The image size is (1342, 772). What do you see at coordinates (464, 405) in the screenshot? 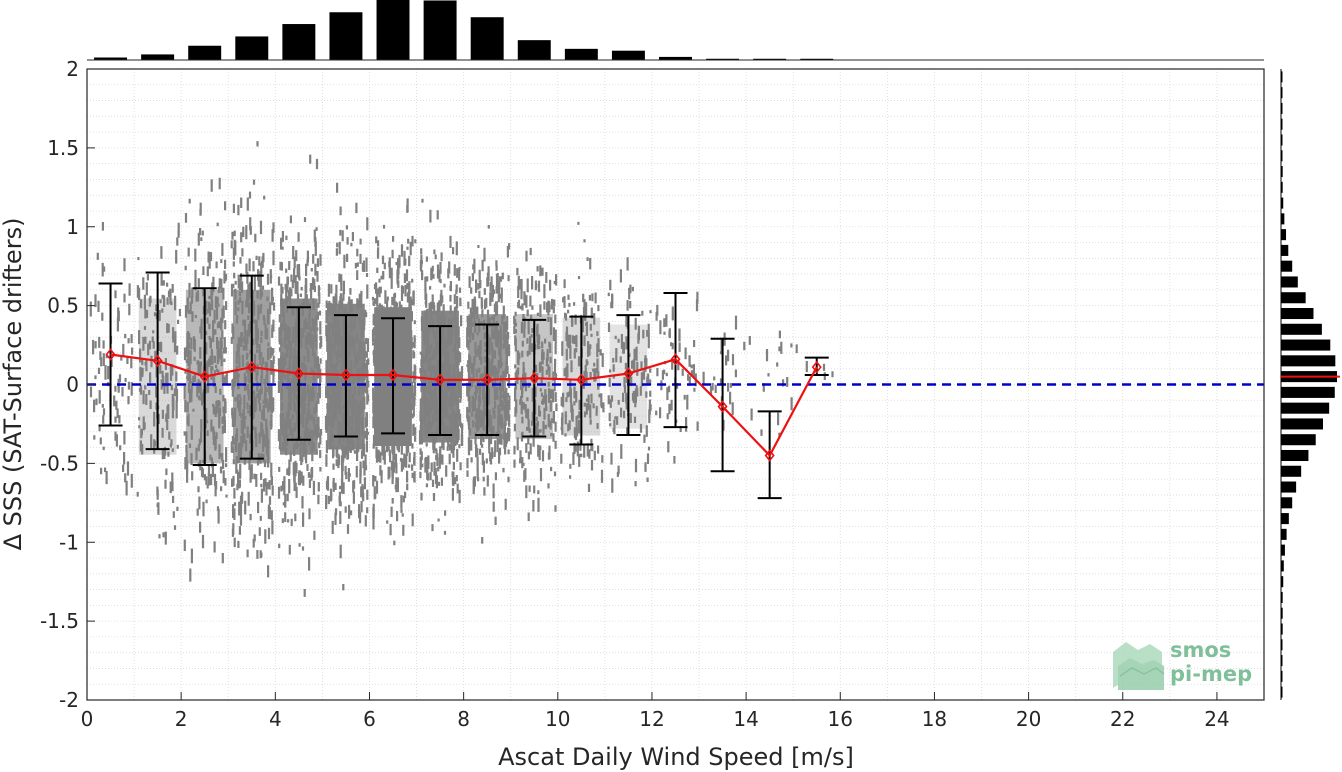
I see `mean-line` at bounding box center [464, 405].